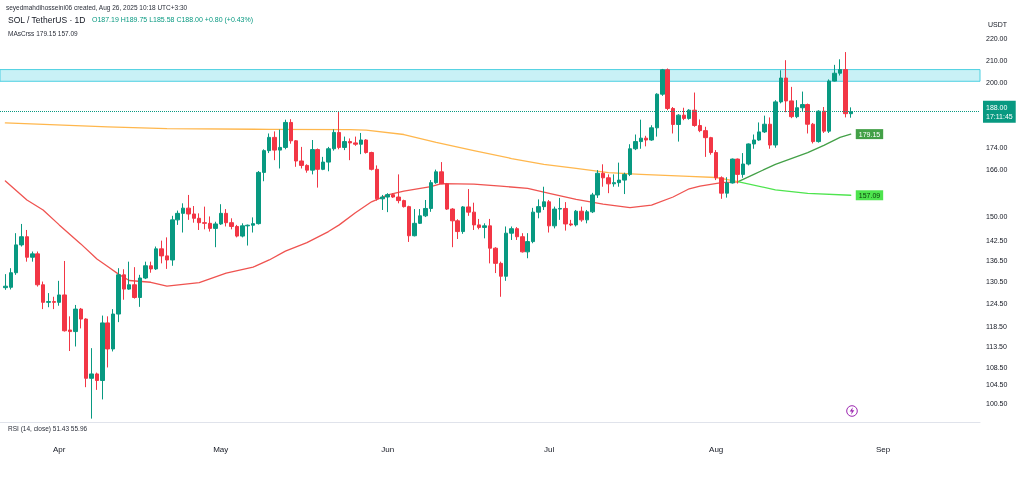  Describe the element at coordinates (716, 449) in the screenshot. I see `x-tick-label: Aug` at that location.